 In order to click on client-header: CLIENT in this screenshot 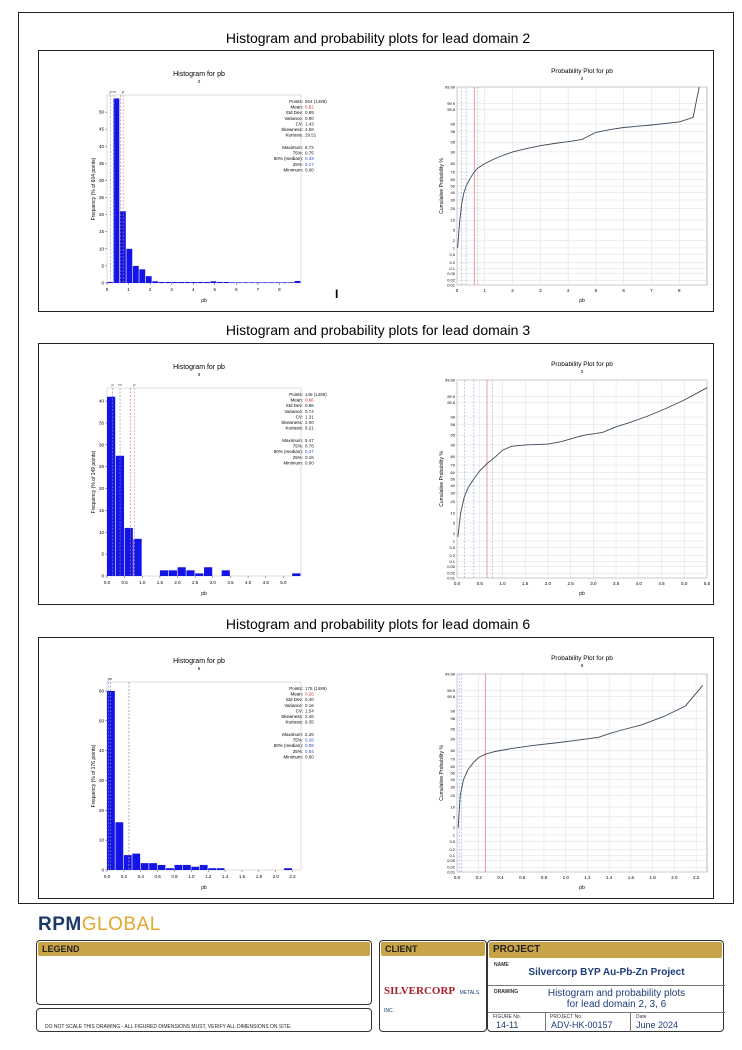, I will do `click(433, 949)`.